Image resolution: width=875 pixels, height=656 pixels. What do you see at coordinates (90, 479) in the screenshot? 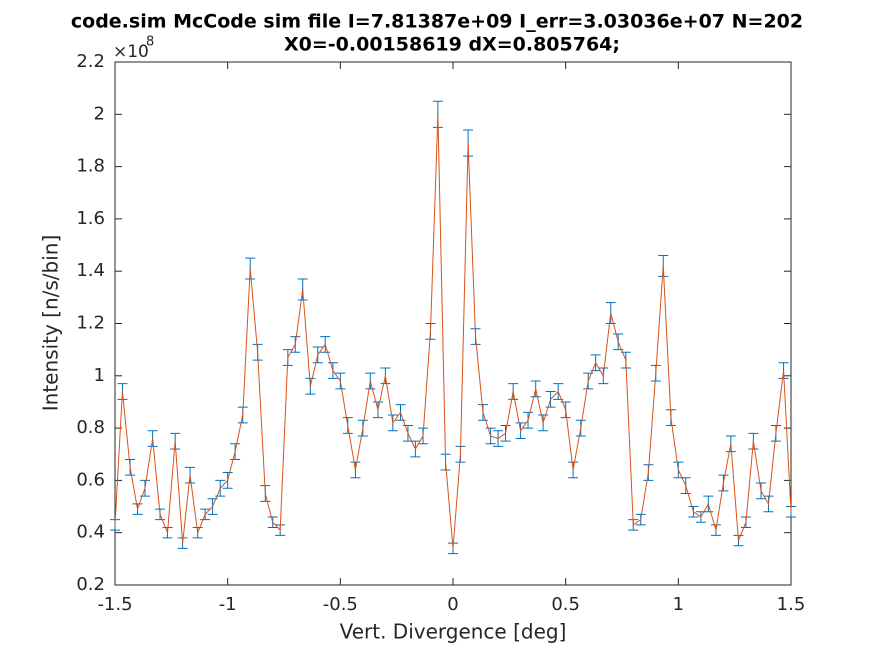
I see `y-tick-label: 0.6` at bounding box center [90, 479].